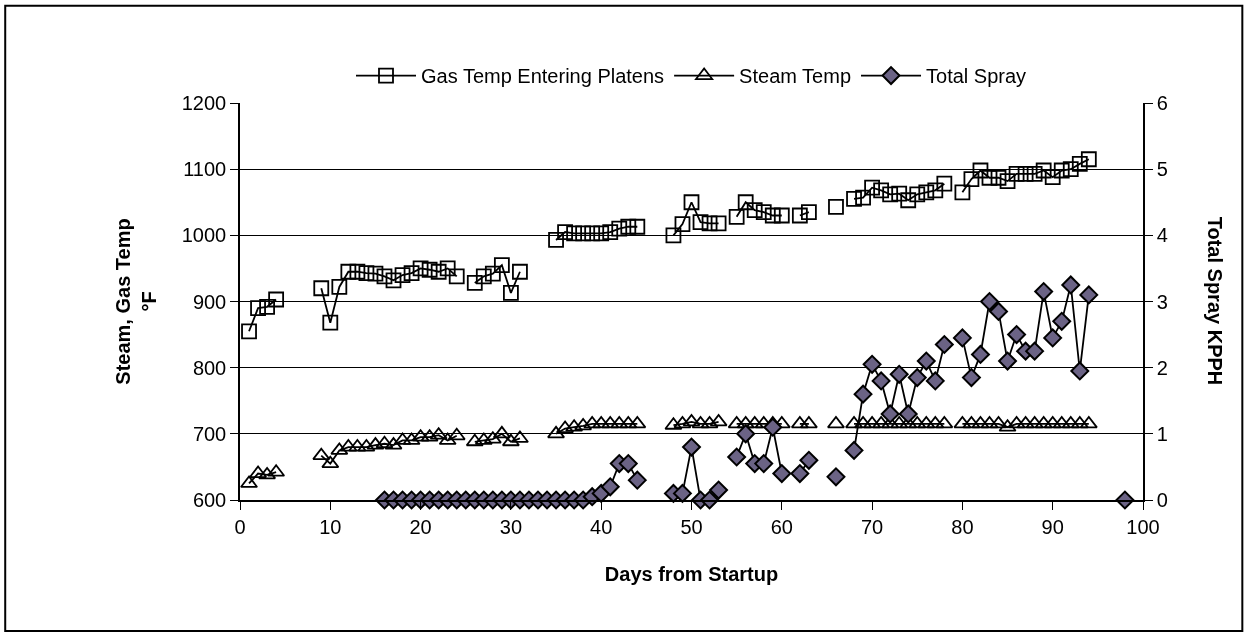 The image size is (1250, 637). Describe the element at coordinates (135, 301) in the screenshot. I see `y-axis-title: Steam, Gas Temp °F` at that location.